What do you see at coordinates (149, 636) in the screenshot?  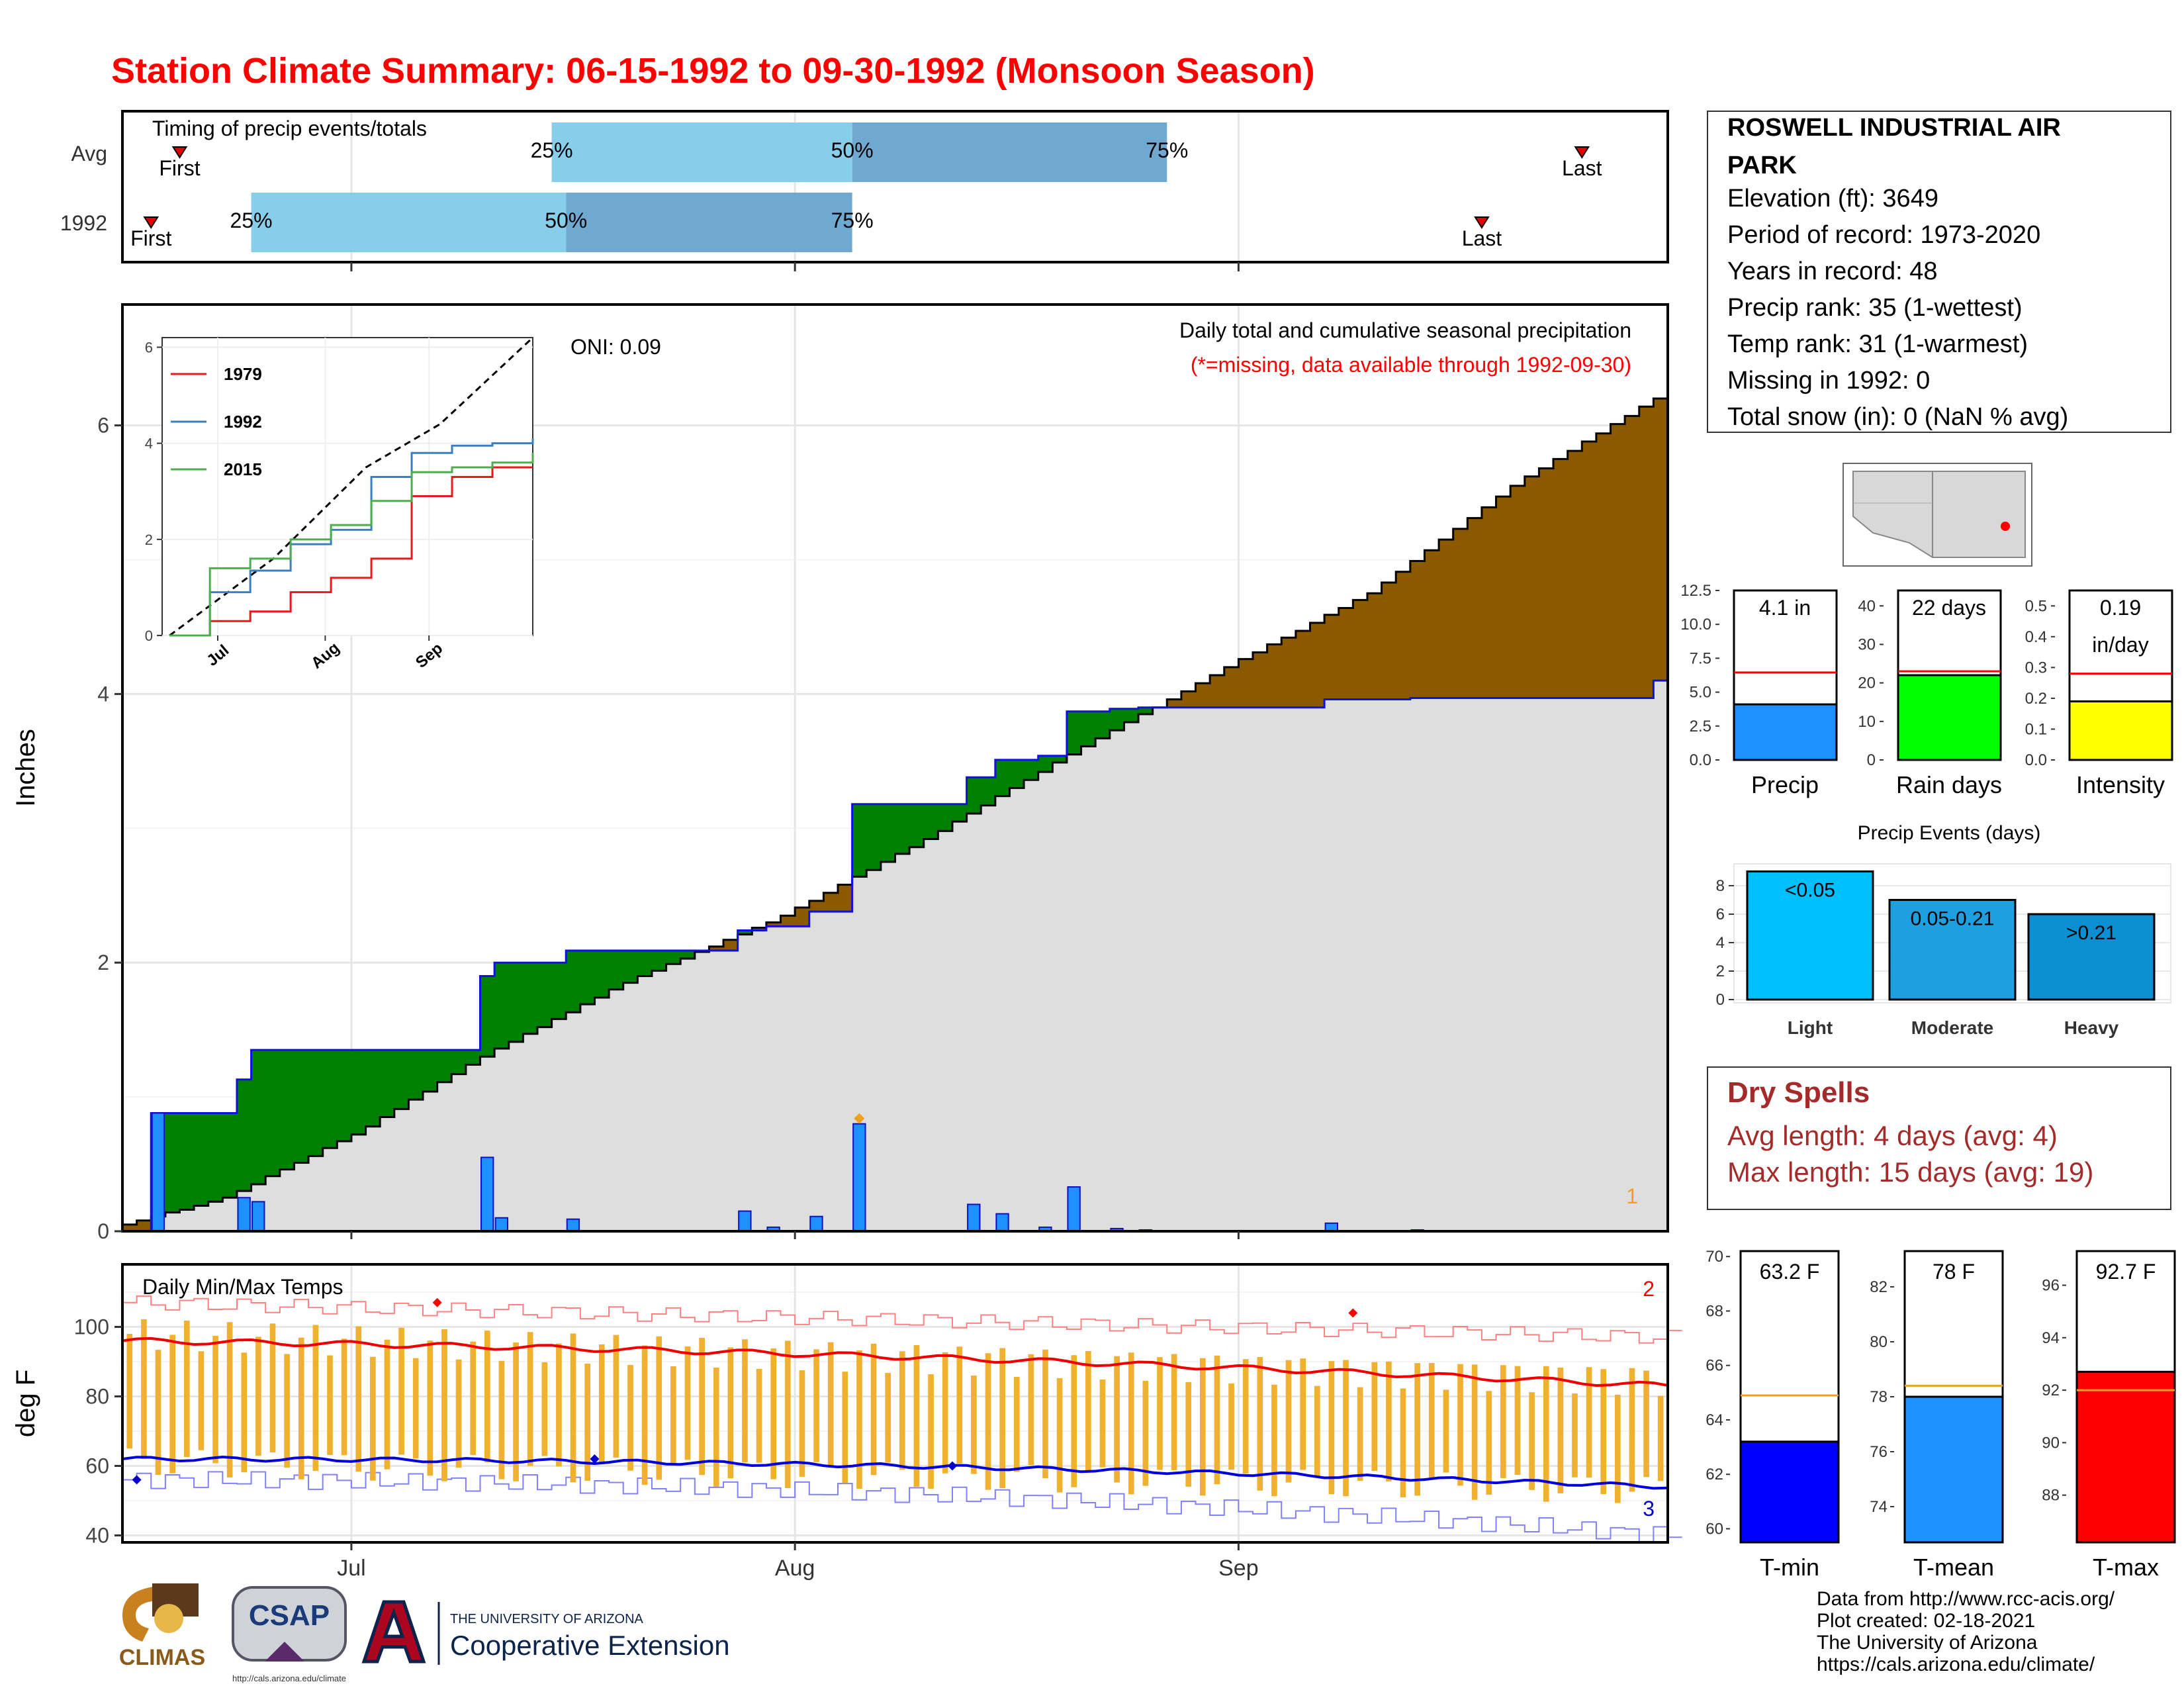 I see `inset-y-tick-label: 0` at bounding box center [149, 636].